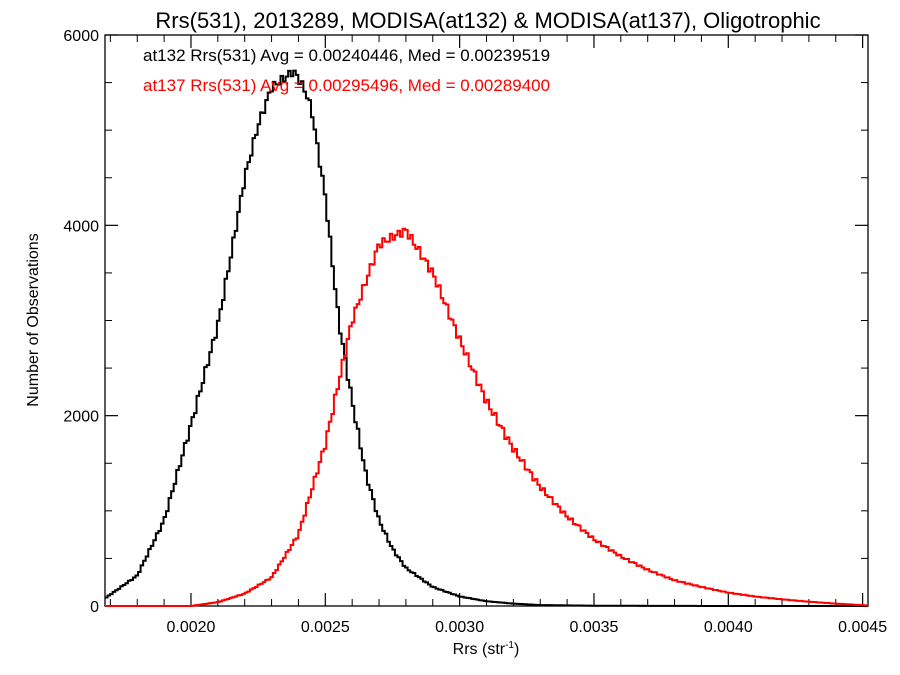 This screenshot has width=900, height=675. I want to click on x-tick-label: 0.0030, so click(459, 627).